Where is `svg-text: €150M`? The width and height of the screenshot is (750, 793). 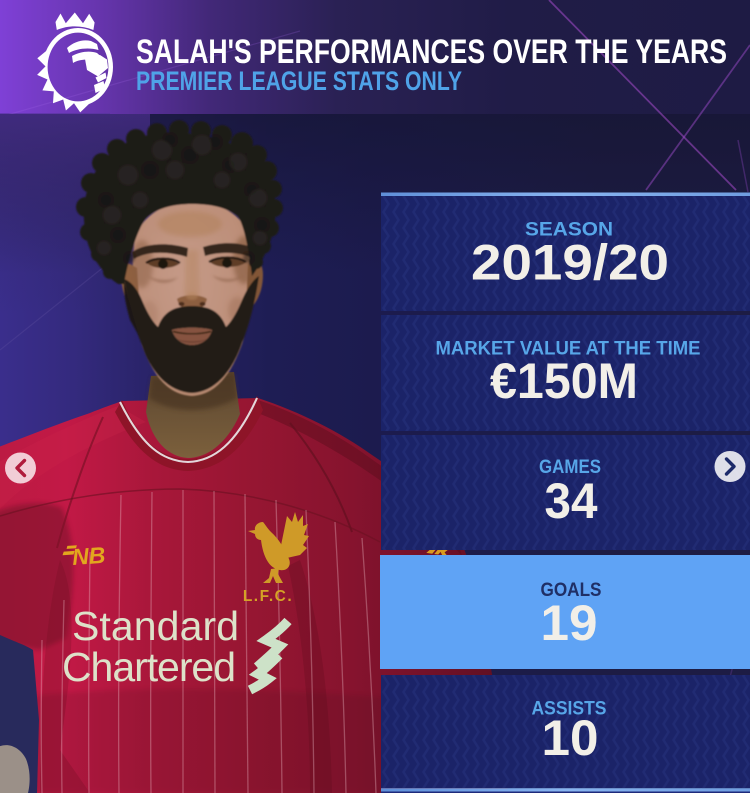
svg-text: €150M is located at coordinates (564, 381).